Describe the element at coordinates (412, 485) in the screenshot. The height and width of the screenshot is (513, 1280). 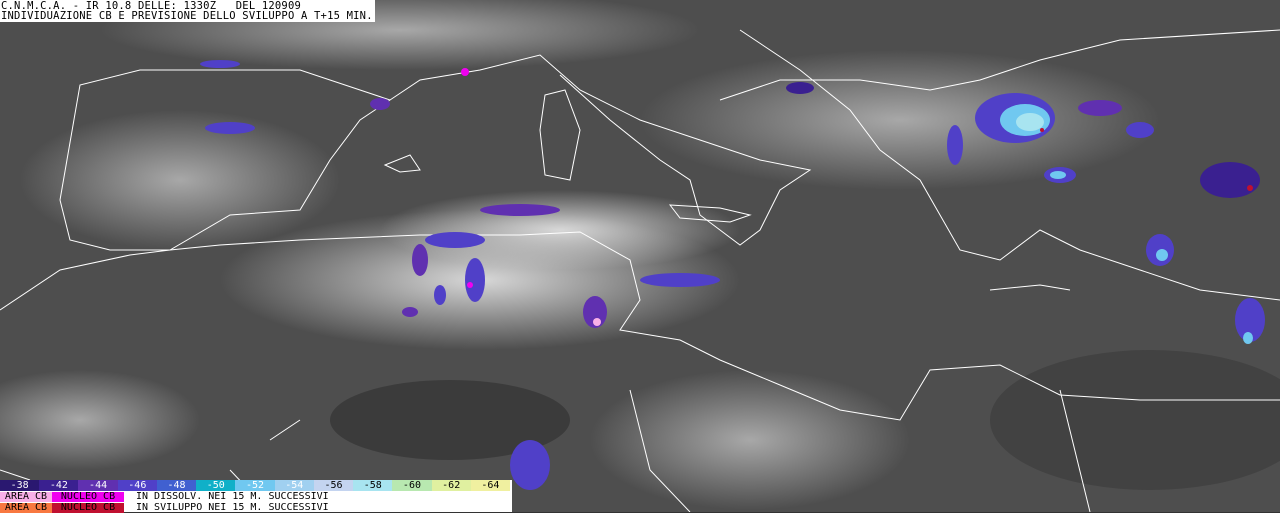
I see `scale-segment: -60` at that location.